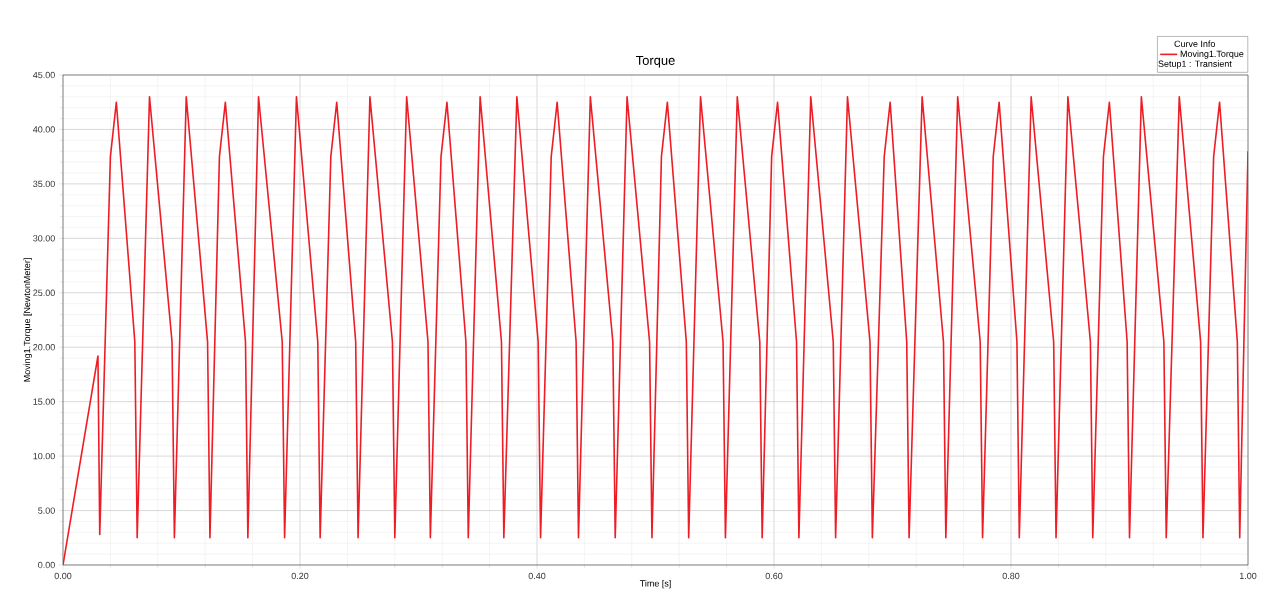  What do you see at coordinates (46, 510) in the screenshot?
I see `y-tick-label: 5.00` at bounding box center [46, 510].